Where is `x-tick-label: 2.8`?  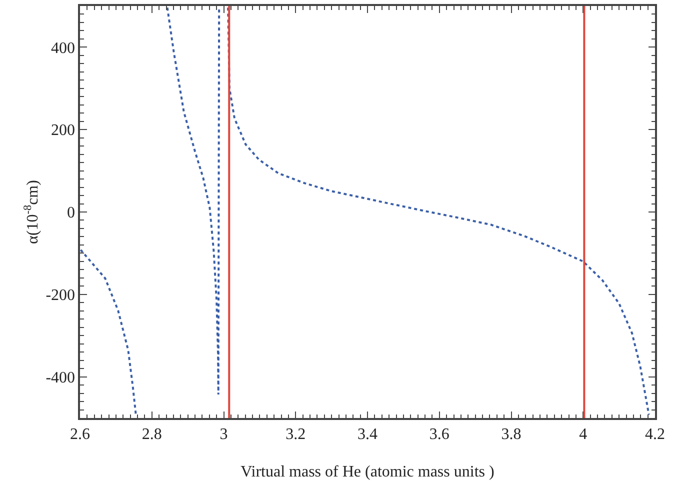 x-tick-label: 2.8 is located at coordinates (152, 434).